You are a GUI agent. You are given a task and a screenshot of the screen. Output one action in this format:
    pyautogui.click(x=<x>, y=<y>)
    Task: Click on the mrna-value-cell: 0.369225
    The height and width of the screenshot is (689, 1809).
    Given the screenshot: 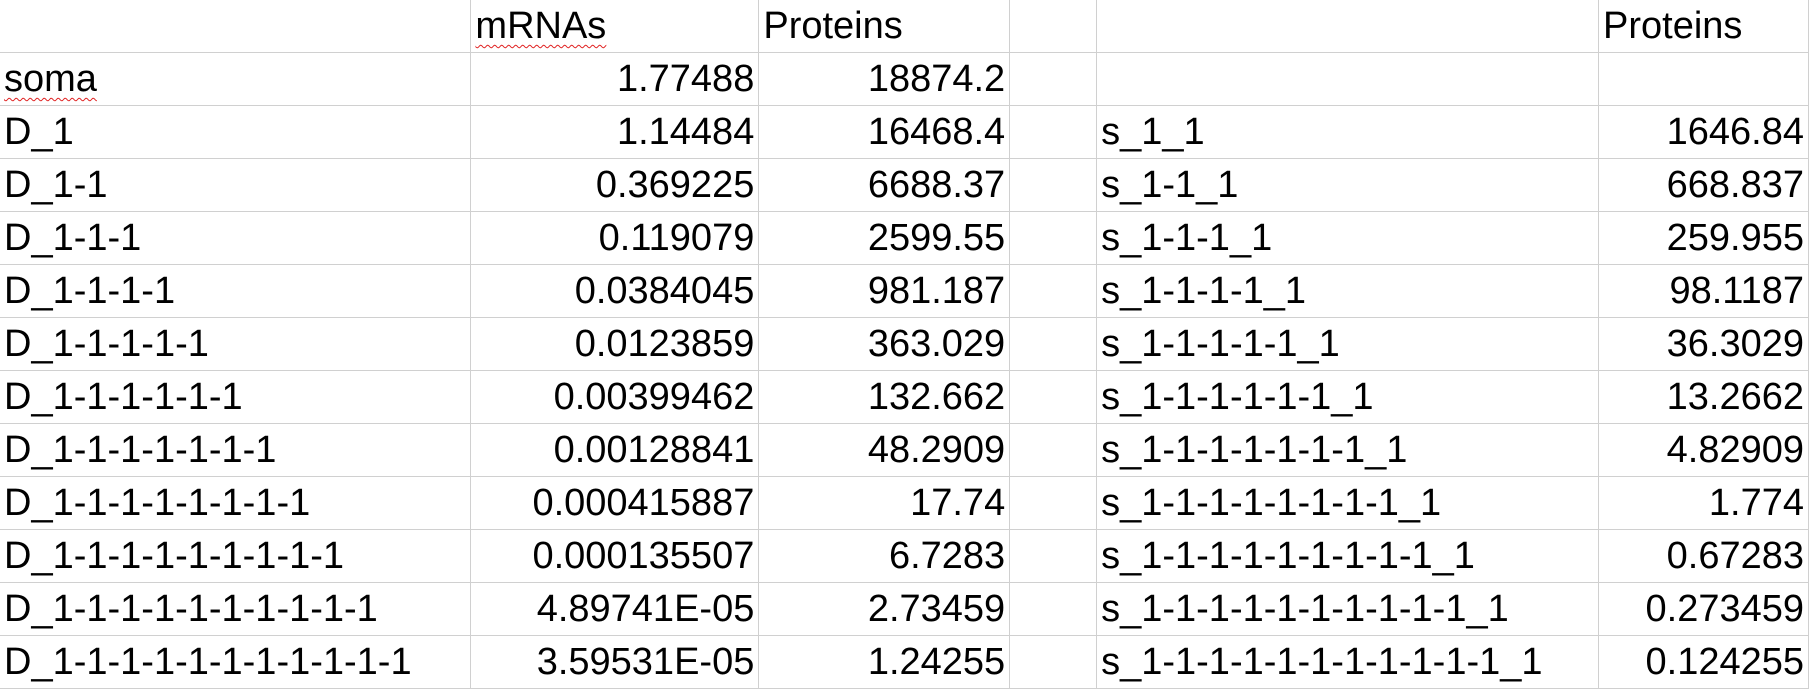 What is the action you would take?
    pyautogui.click(x=615, y=185)
    